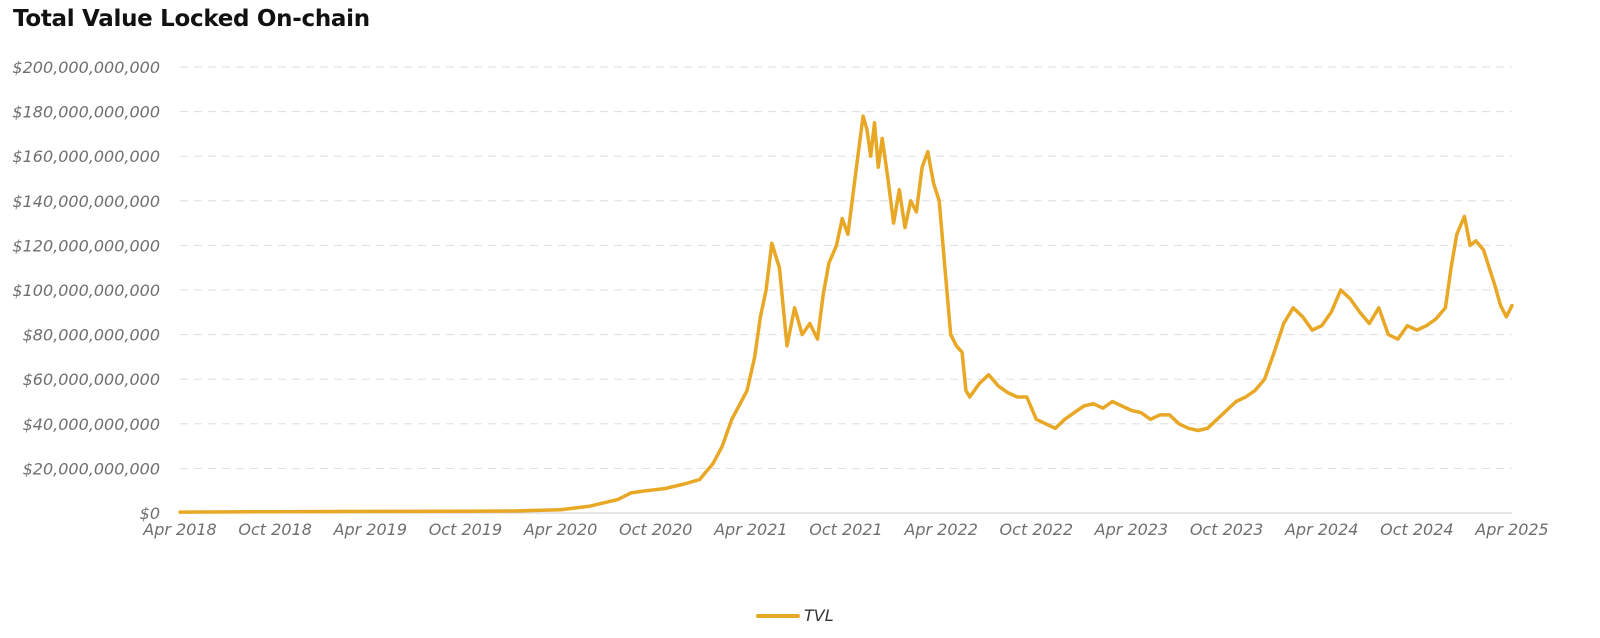 The width and height of the screenshot is (1600, 638). I want to click on x-tick-label: Apr 2023, so click(1131, 529).